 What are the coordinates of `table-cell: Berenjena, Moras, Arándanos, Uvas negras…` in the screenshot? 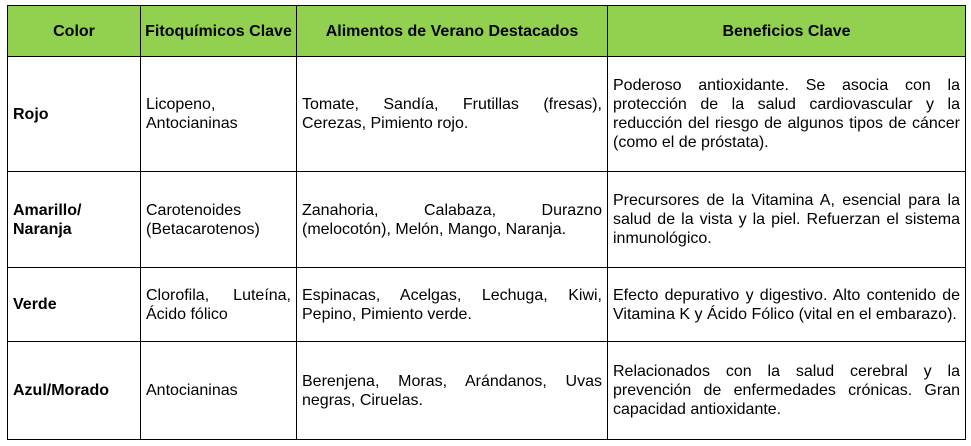 It's located at (452, 390).